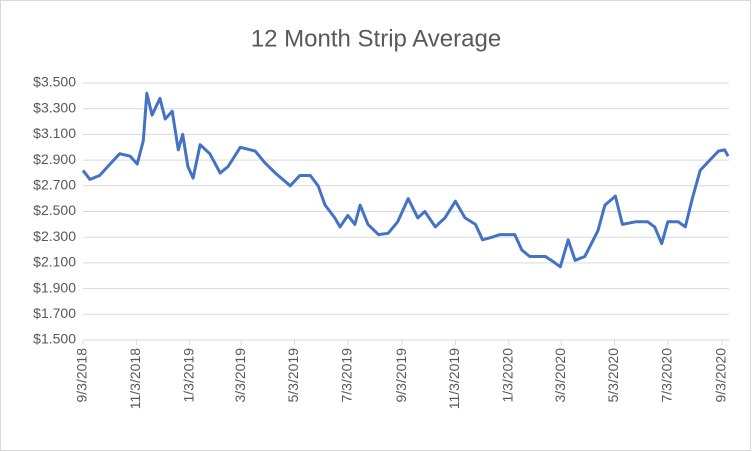 The image size is (752, 452). Describe the element at coordinates (54, 339) in the screenshot. I see `y-tick-label: $1.500` at that location.